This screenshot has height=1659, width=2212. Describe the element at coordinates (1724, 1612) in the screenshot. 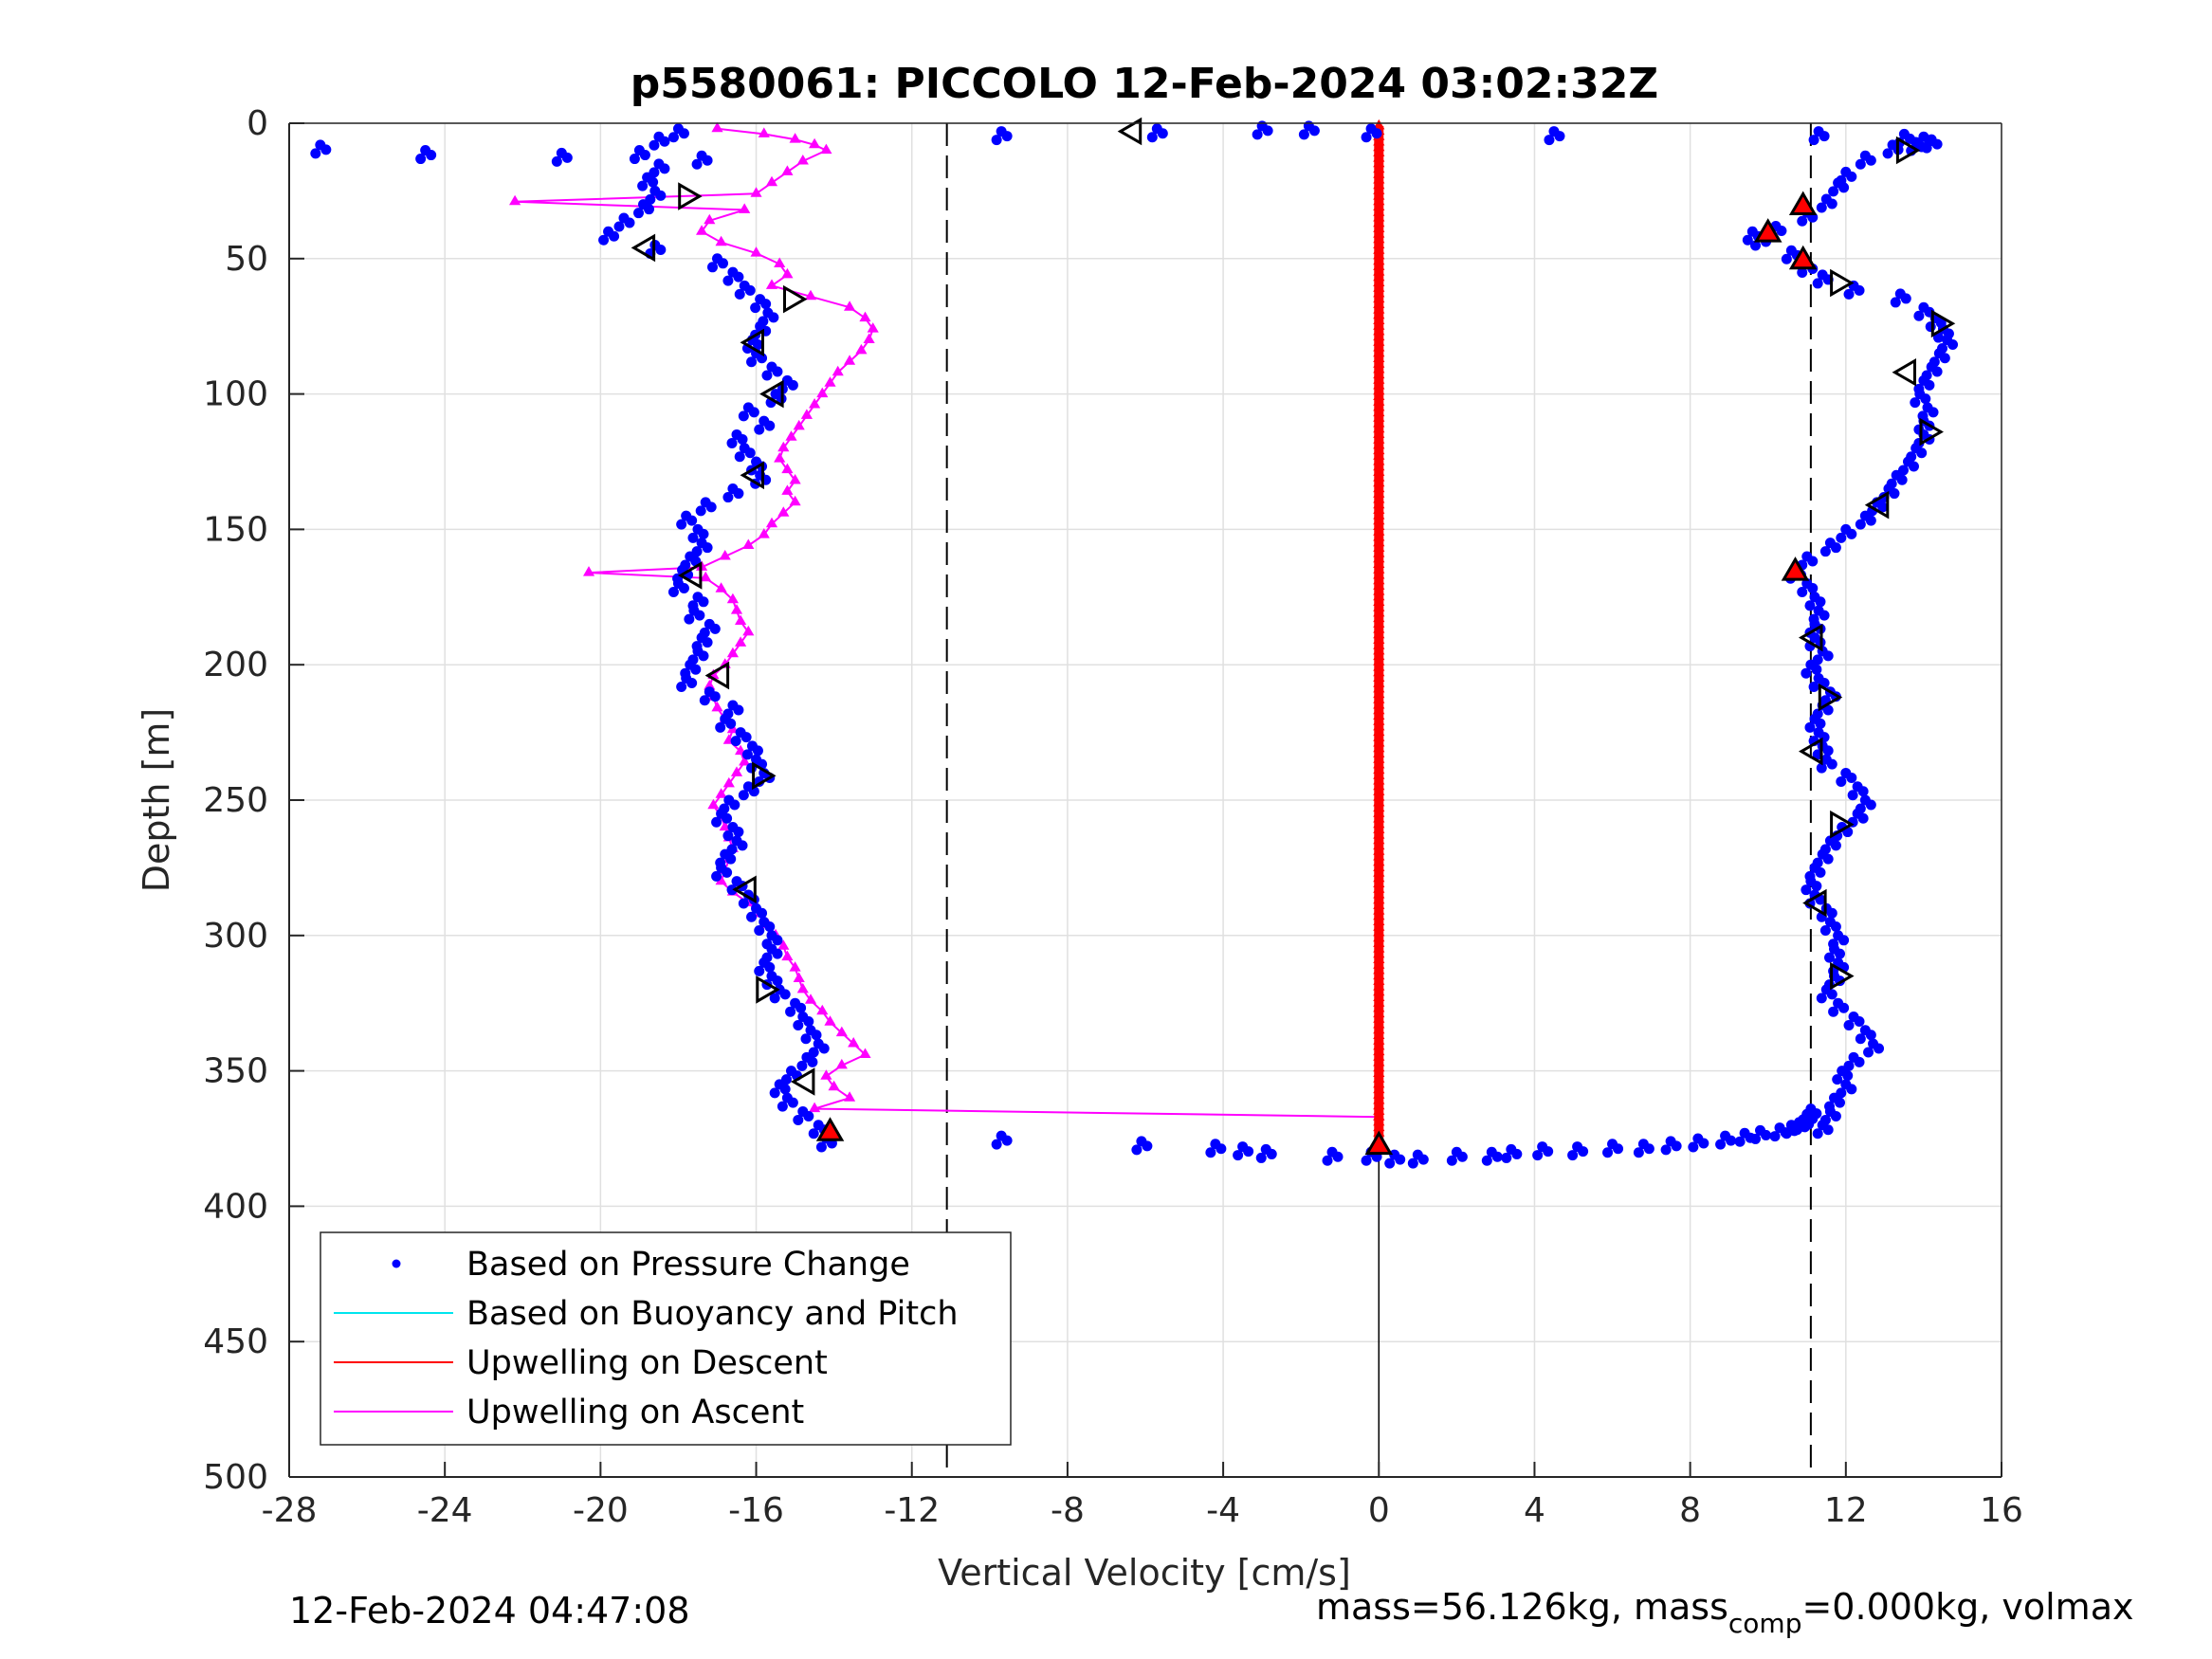

I see `footer-mass-info: mass=56.126kg, masscomp=0.000kg, volmax` at that location.